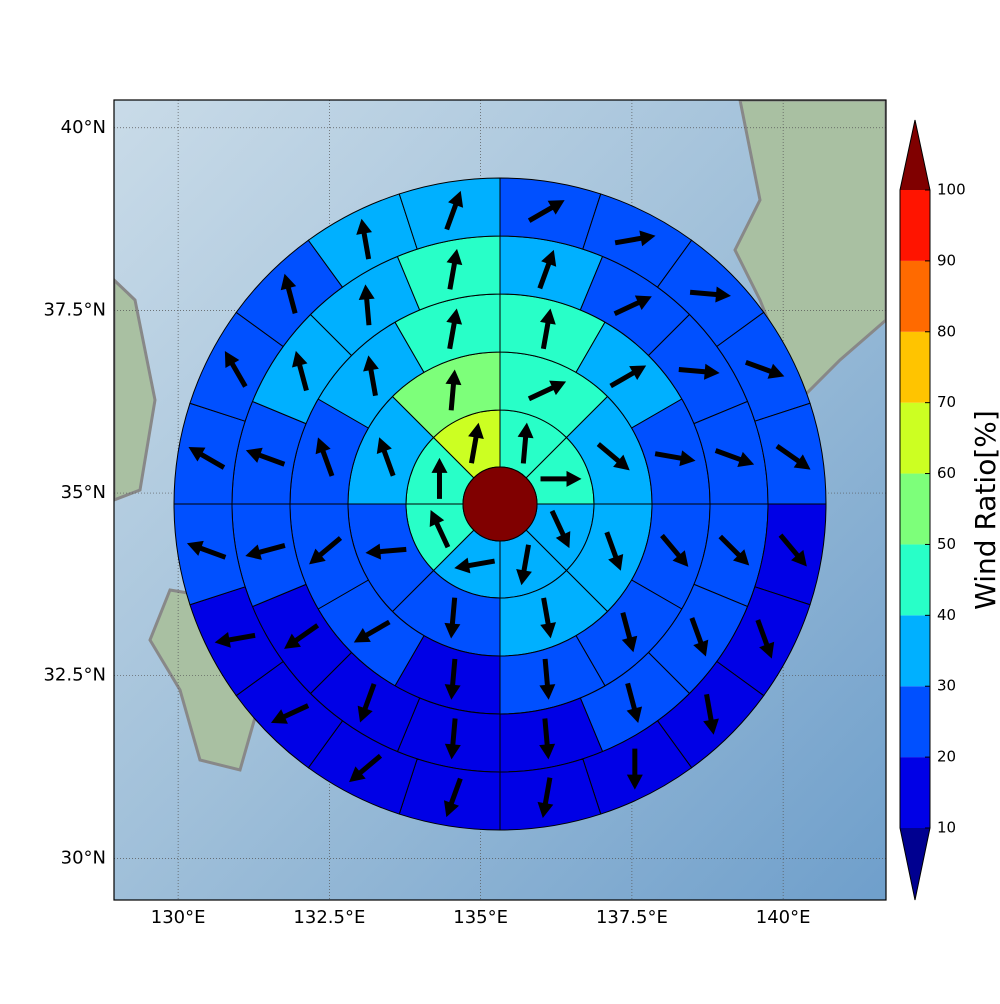 Image resolution: width=1000 pixels, height=1004 pixels. I want to click on x-tick-label: 137.5°E, so click(632, 917).